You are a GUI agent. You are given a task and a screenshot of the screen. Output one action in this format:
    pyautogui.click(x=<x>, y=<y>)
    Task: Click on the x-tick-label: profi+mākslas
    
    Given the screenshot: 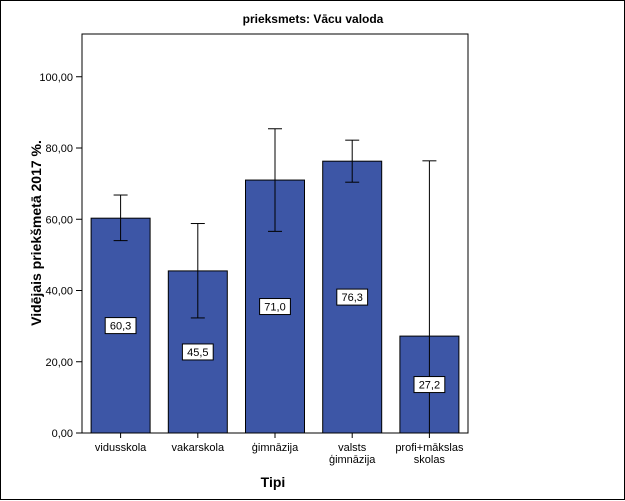 What is the action you would take?
    pyautogui.click(x=429, y=448)
    